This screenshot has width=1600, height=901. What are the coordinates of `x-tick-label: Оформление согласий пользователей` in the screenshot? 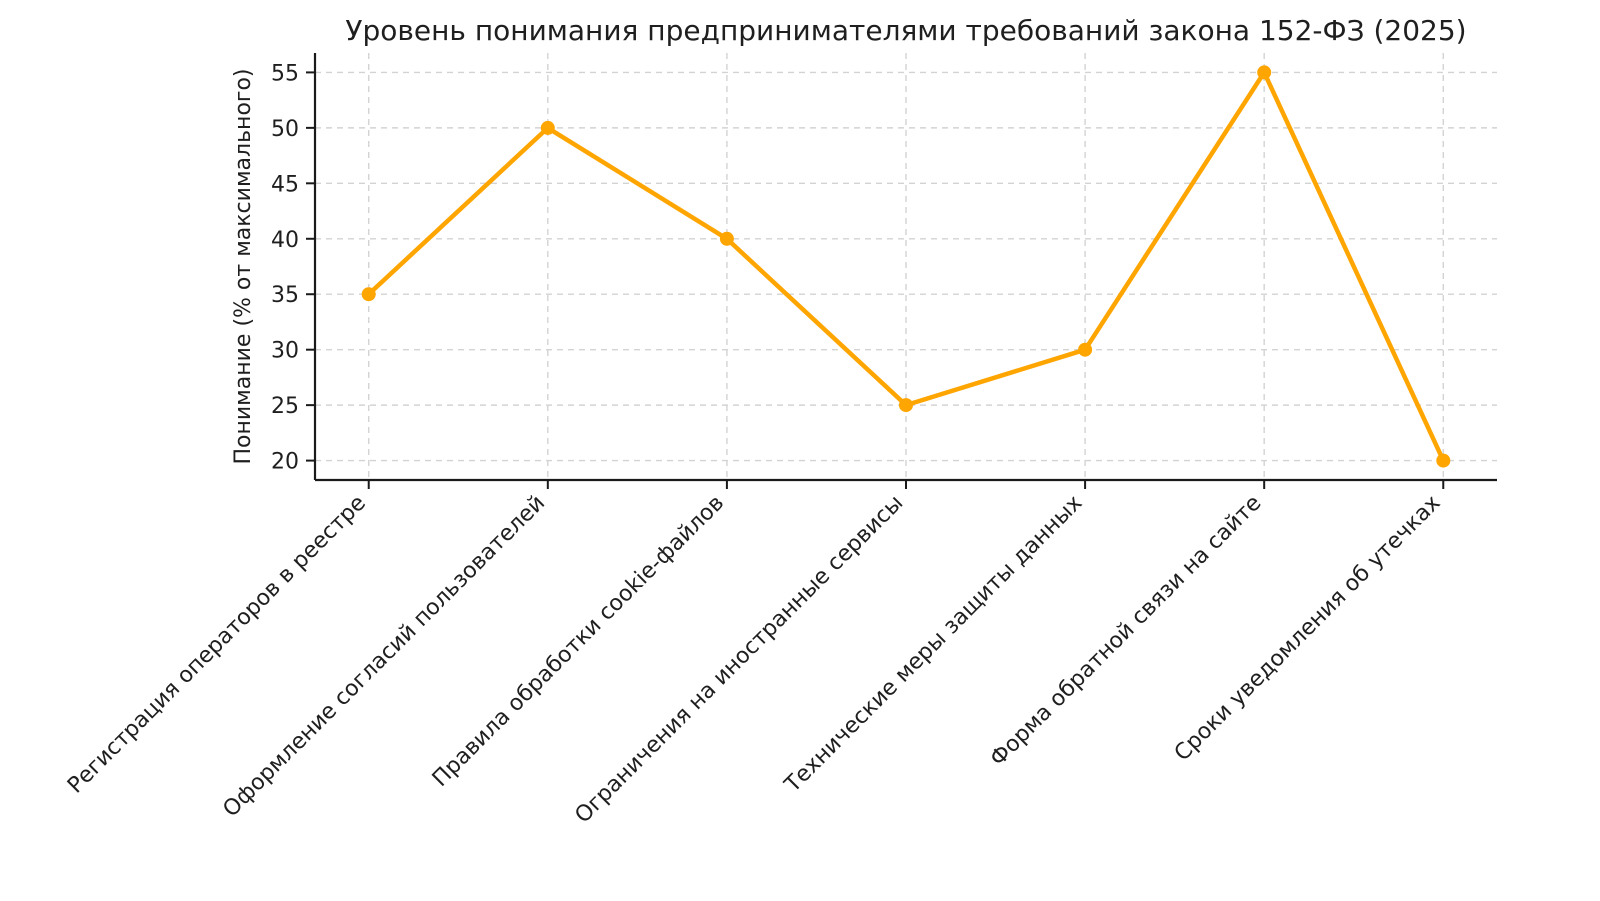 It's located at (384, 657).